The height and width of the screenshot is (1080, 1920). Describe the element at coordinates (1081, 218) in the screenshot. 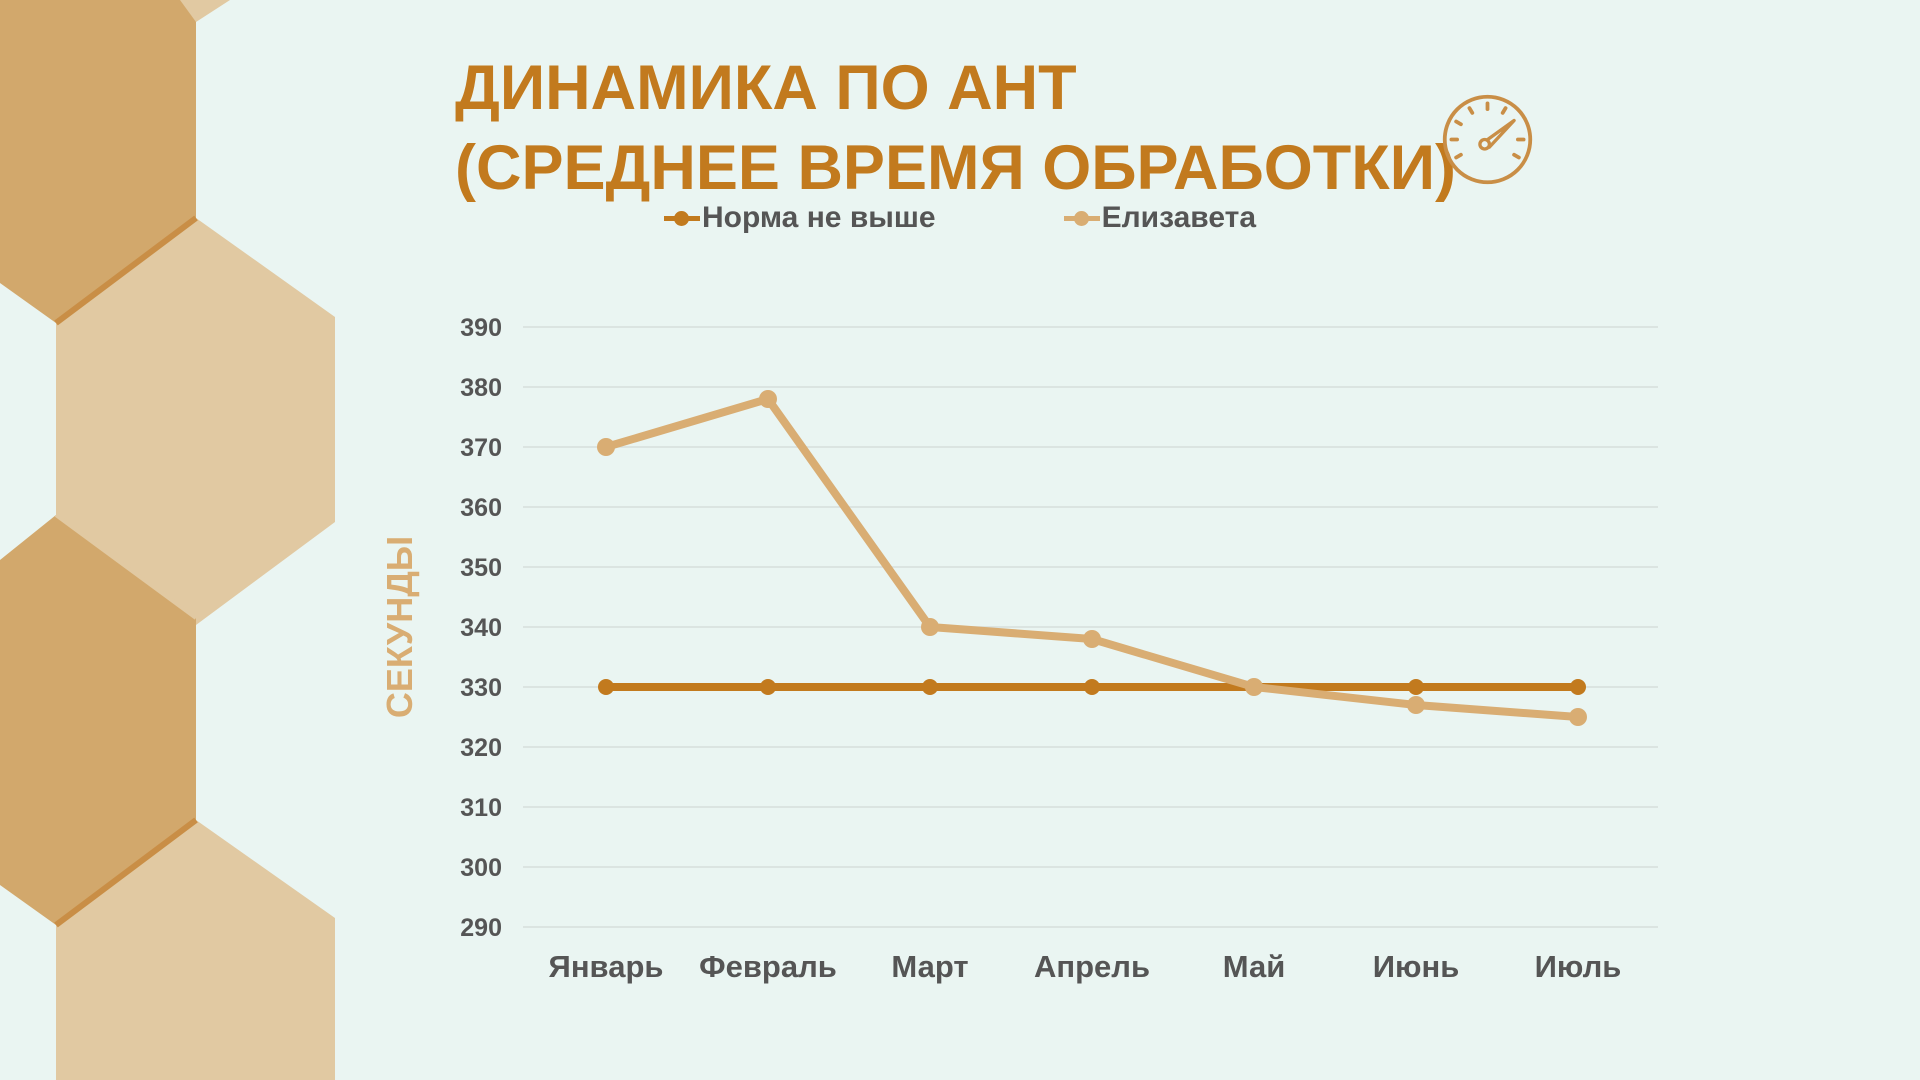

I see `legend-swatch-eliz` at that location.